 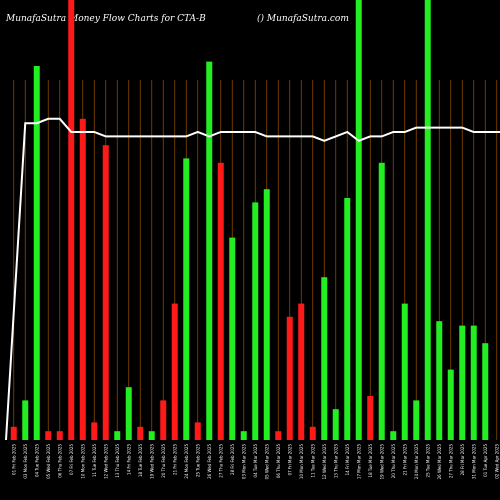 I want to click on x-tick-label: 07 Fri Feb 2025, so click(x=71, y=459).